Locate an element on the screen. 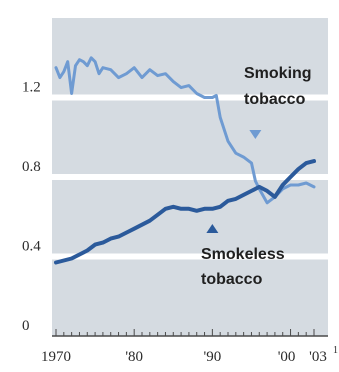 The width and height of the screenshot is (339, 372). x-tick-label: 1970 is located at coordinates (56, 357).